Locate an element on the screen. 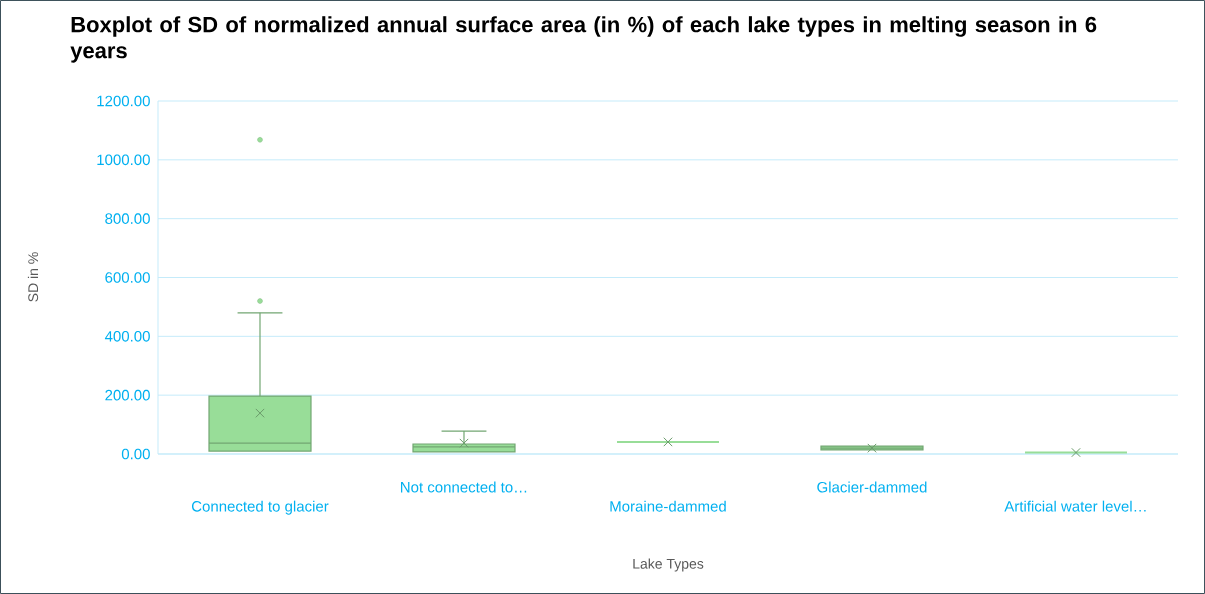 The image size is (1205, 594). x-axis-title: Lake Types is located at coordinates (668, 565).